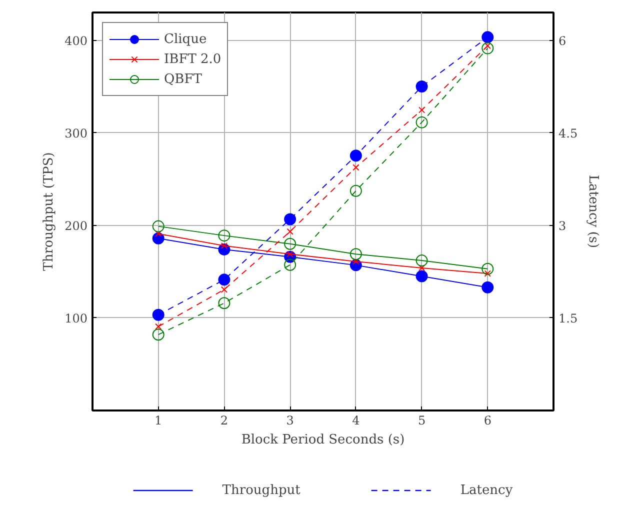 The height and width of the screenshot is (511, 631). What do you see at coordinates (568, 133) in the screenshot?
I see `y2-tick-label: 4.5` at bounding box center [568, 133].